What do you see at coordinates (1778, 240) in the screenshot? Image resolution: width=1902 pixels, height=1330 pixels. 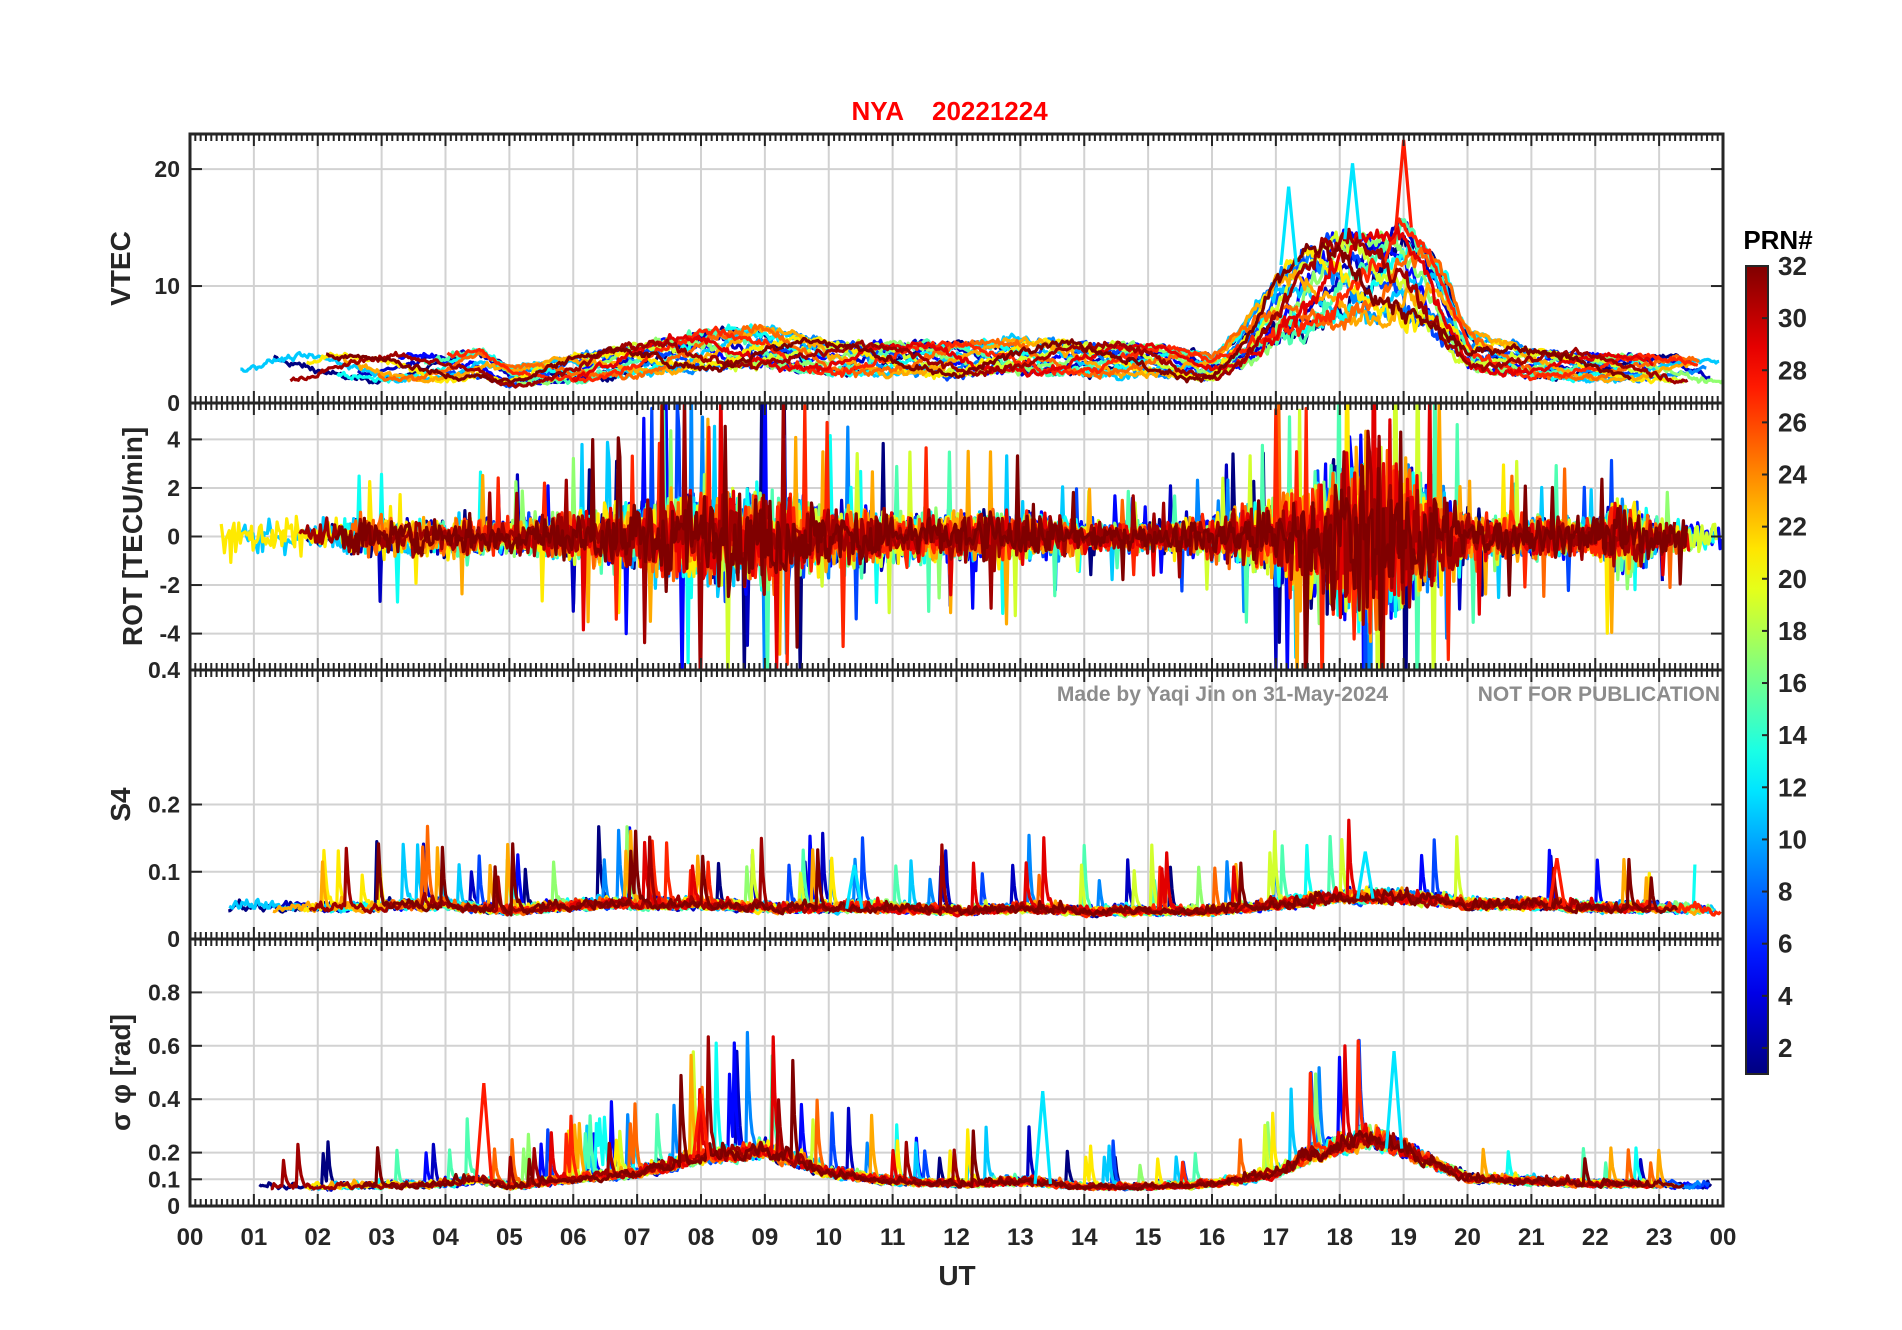 I see `colorbar-label: PRN#` at bounding box center [1778, 240].